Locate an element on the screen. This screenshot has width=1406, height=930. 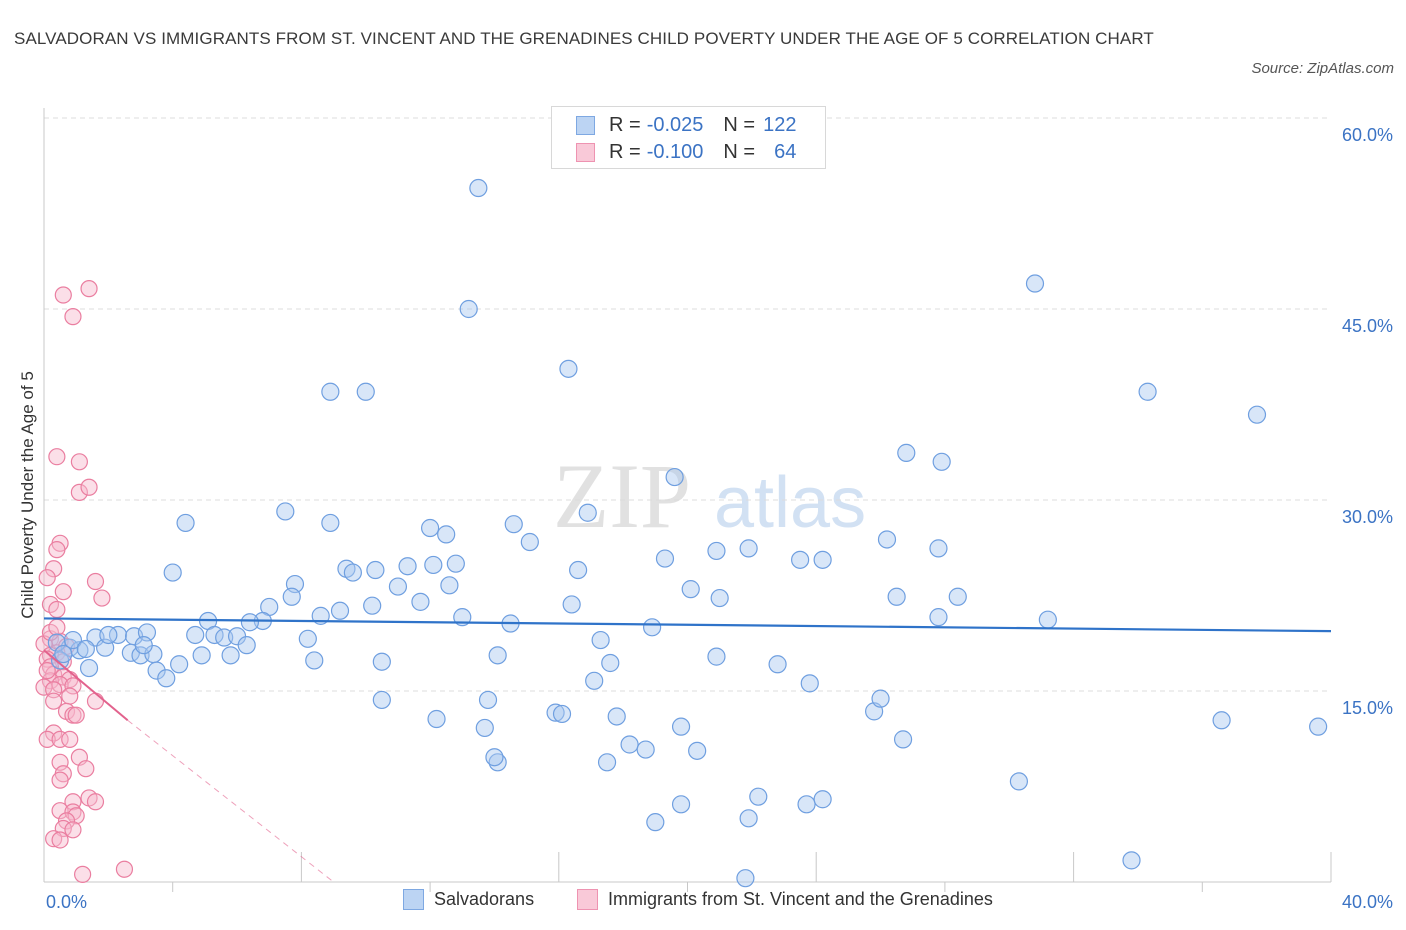
legend: R = -0.025 N = 122 R = -0.100 N = 64 is located at coordinates (688, 137).